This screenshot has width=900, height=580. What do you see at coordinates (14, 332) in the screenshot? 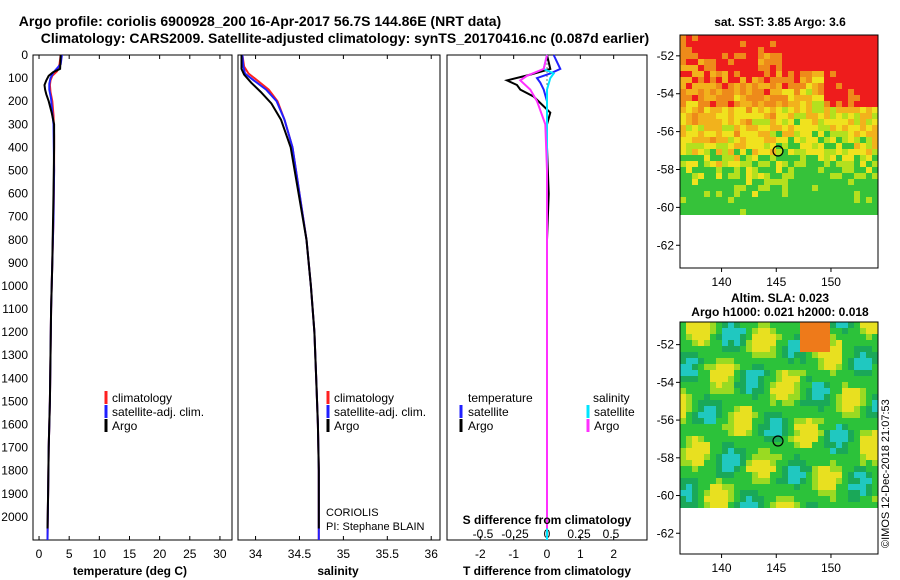
I see `depth-tick-label: 1200` at bounding box center [14, 332].